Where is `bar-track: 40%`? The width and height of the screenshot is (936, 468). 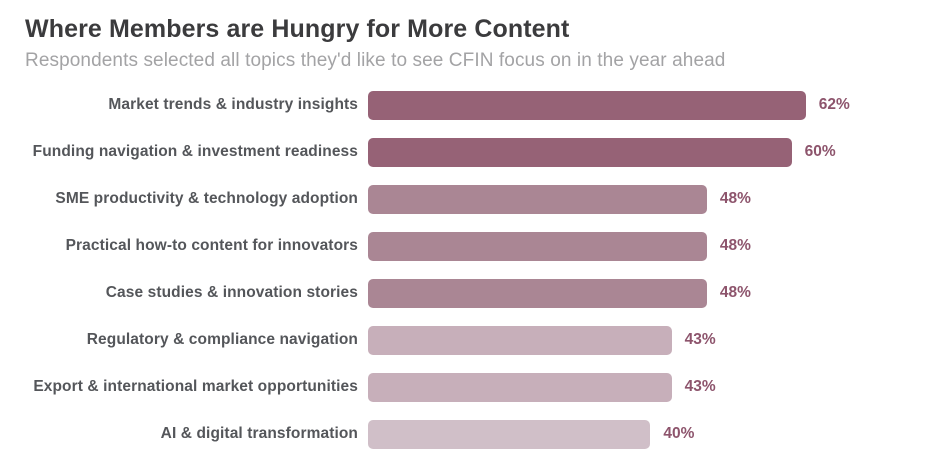
bar-track: 40% is located at coordinates (652, 434).